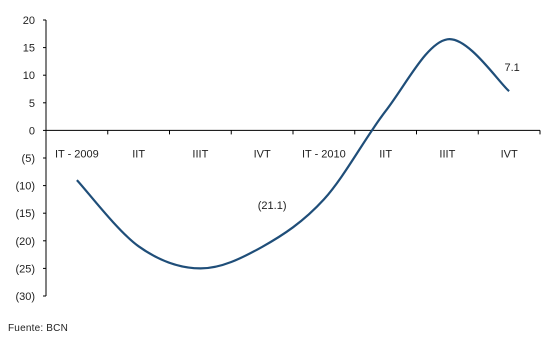 This screenshot has width=543, height=341. What do you see at coordinates (25, 187) in the screenshot?
I see `y-tick-label: (10)` at bounding box center [25, 187].